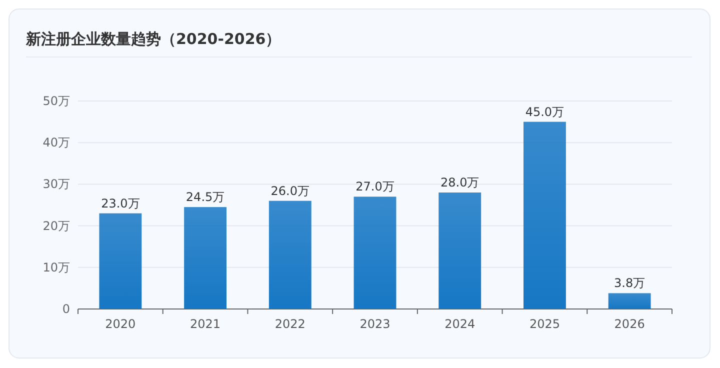 This screenshot has height=368, width=720. Describe the element at coordinates (56, 267) in the screenshot. I see `y-tick-label: 10万` at that location.